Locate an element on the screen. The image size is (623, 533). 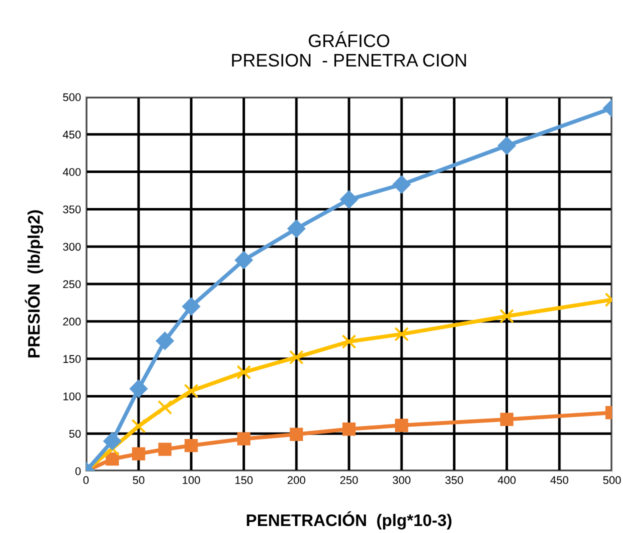
y-tick-label: 200 is located at coordinates (72, 322).